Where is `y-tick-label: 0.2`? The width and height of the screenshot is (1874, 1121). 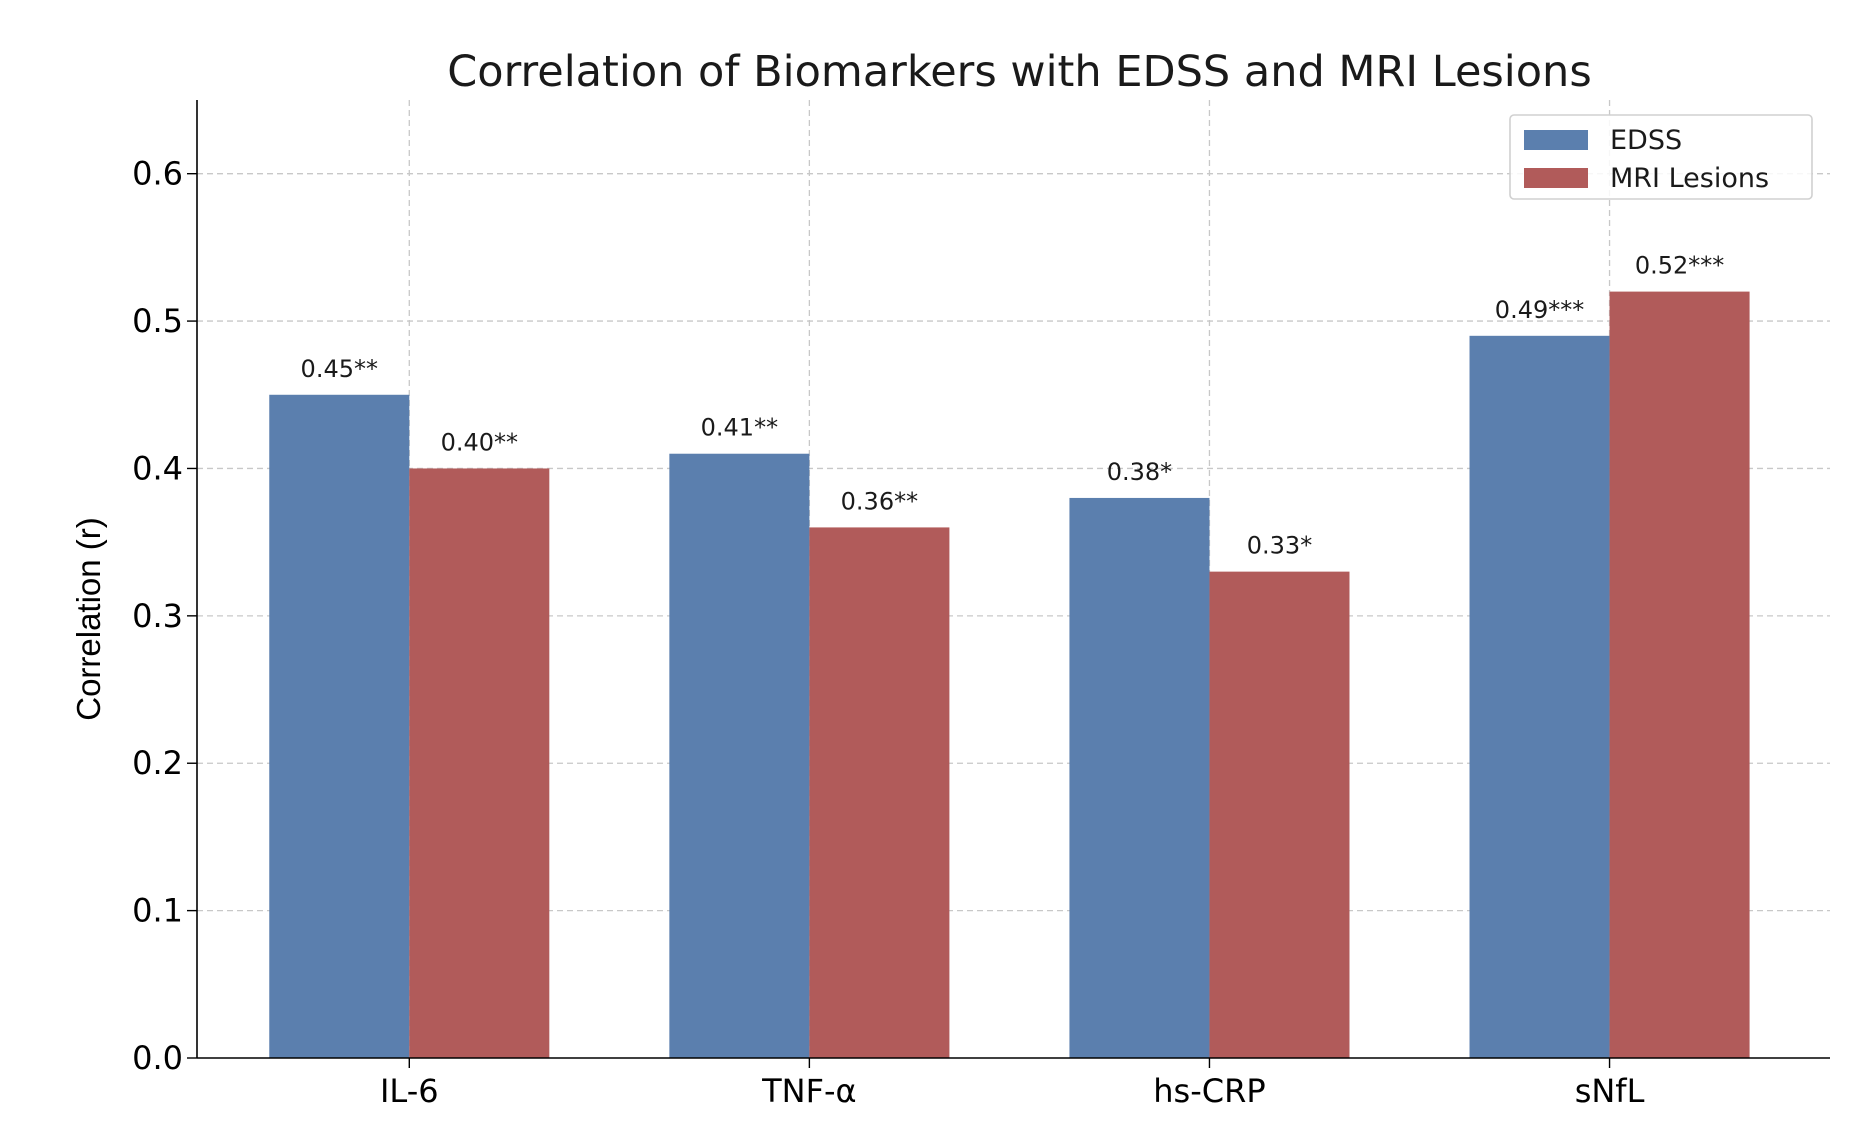 y-tick-label: 0.2 is located at coordinates (157, 763).